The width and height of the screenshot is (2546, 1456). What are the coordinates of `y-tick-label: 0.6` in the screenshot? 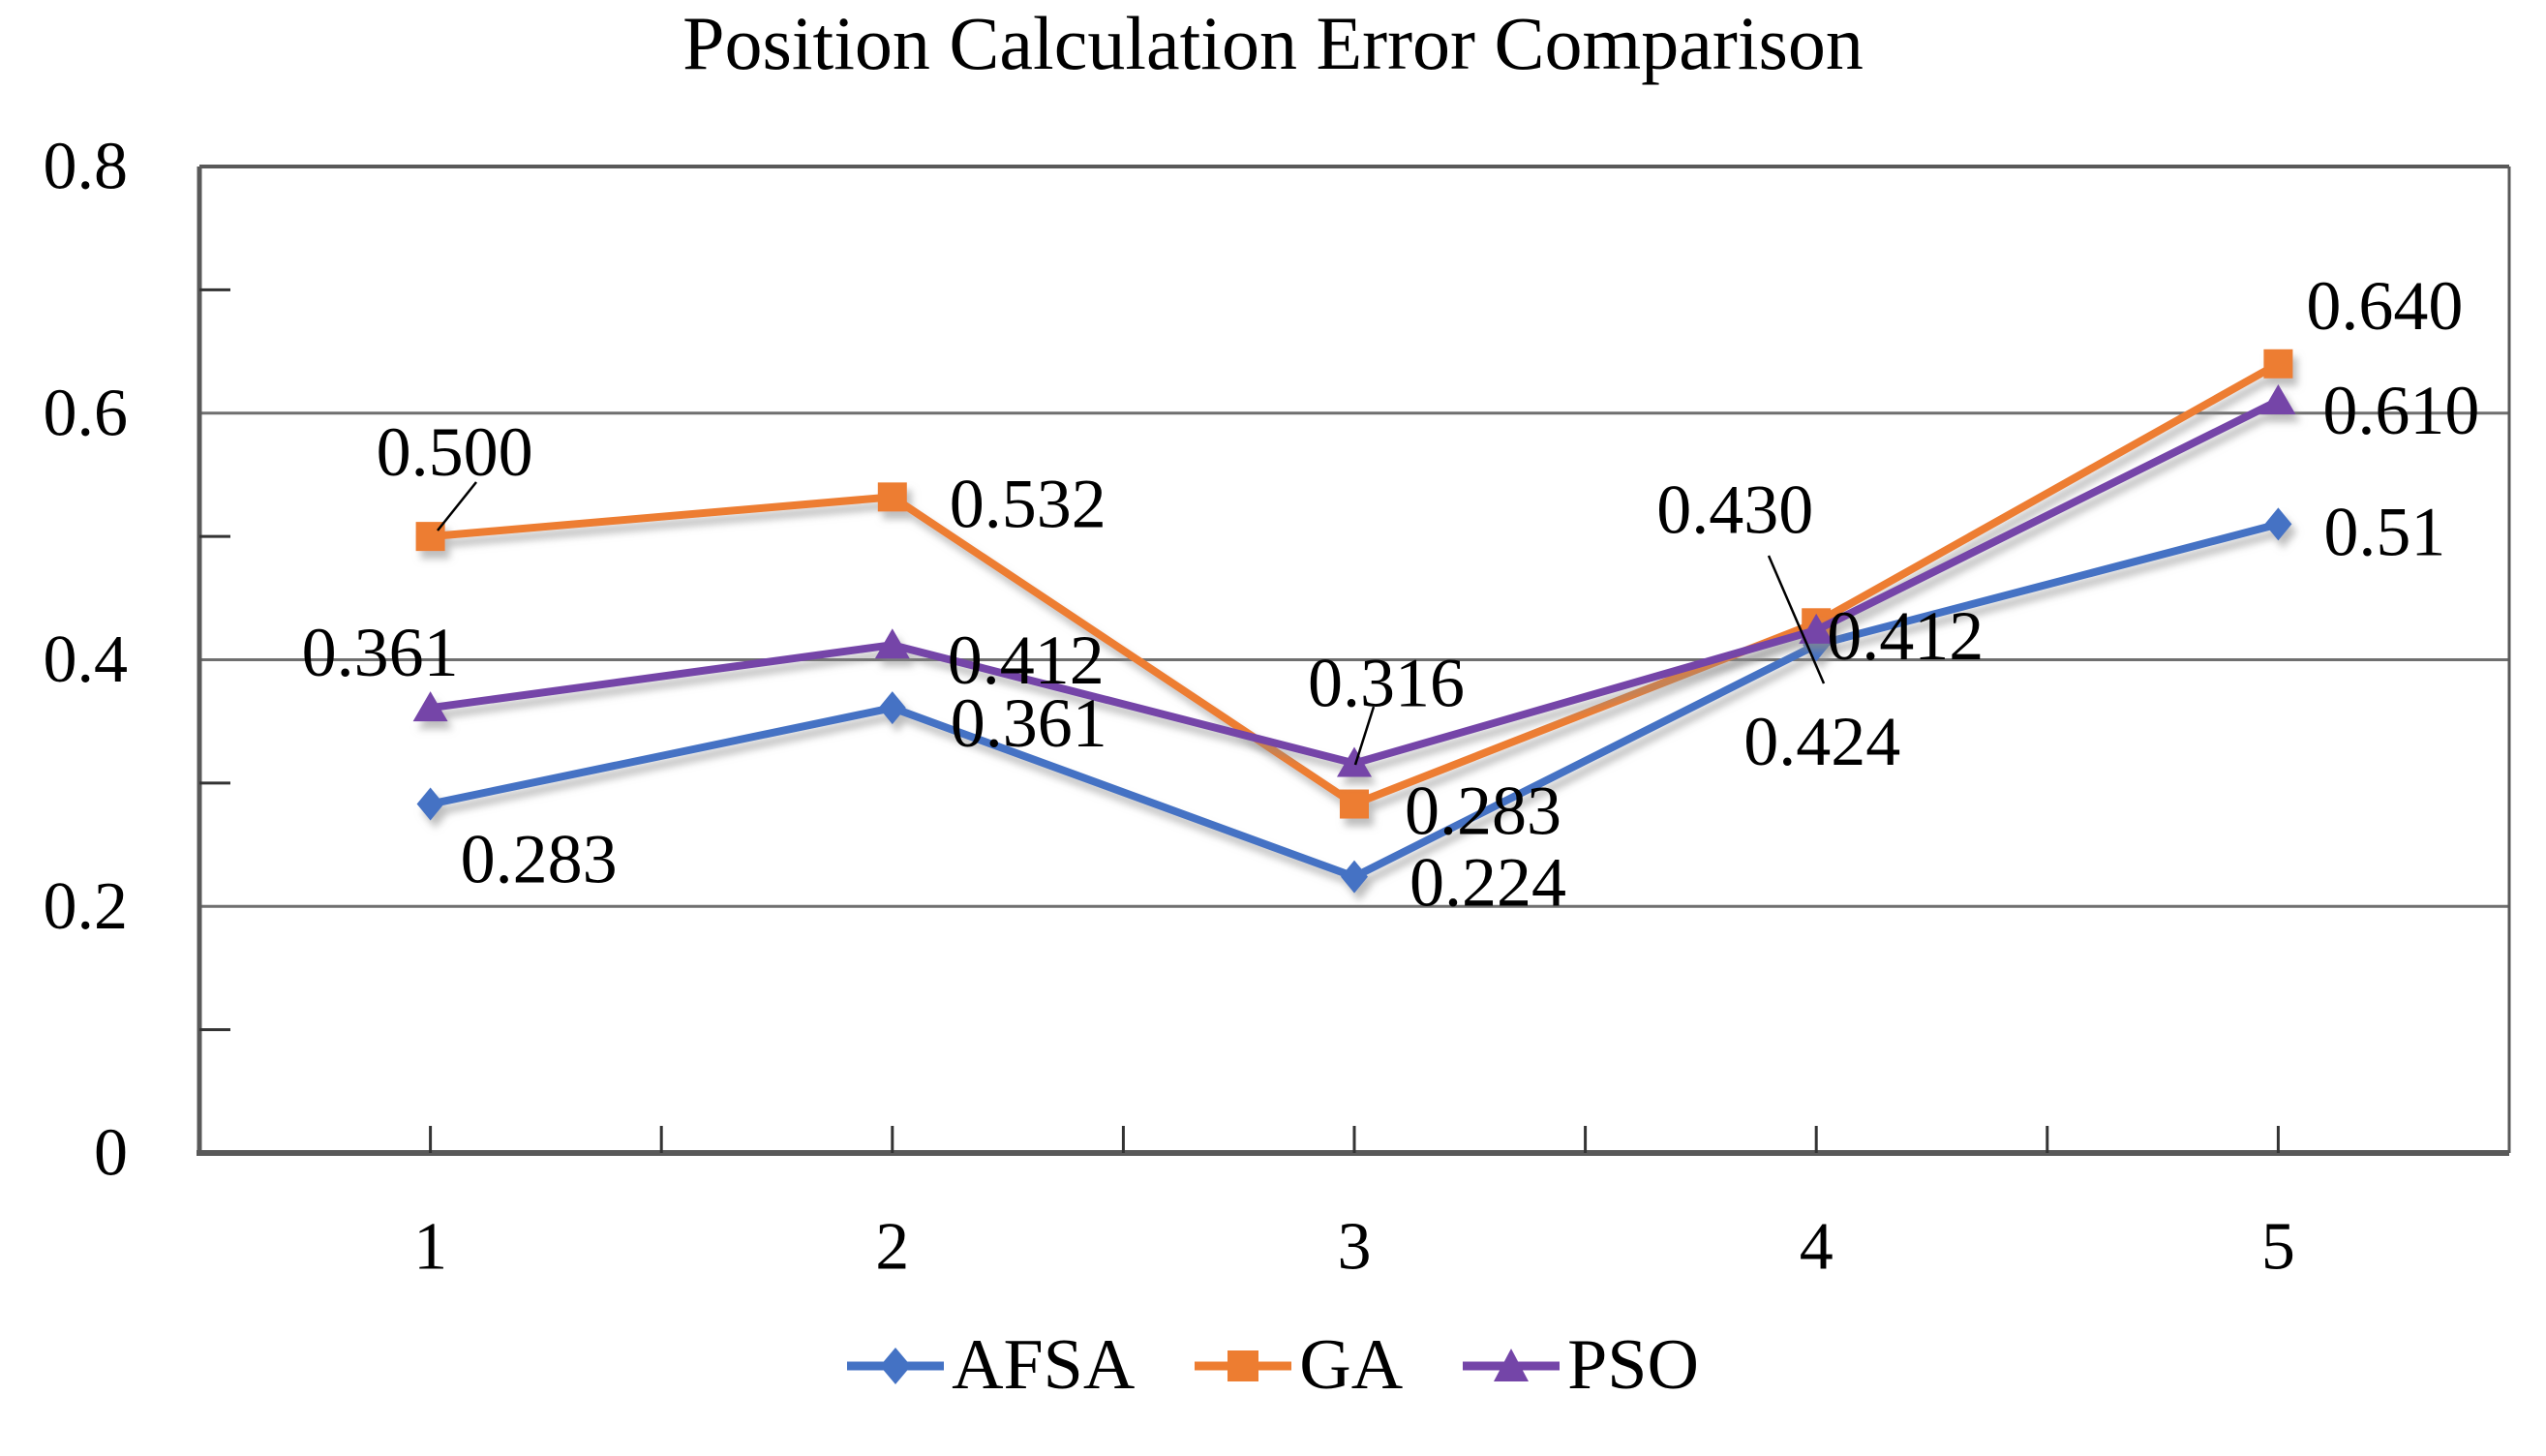 It's located at (86, 413).